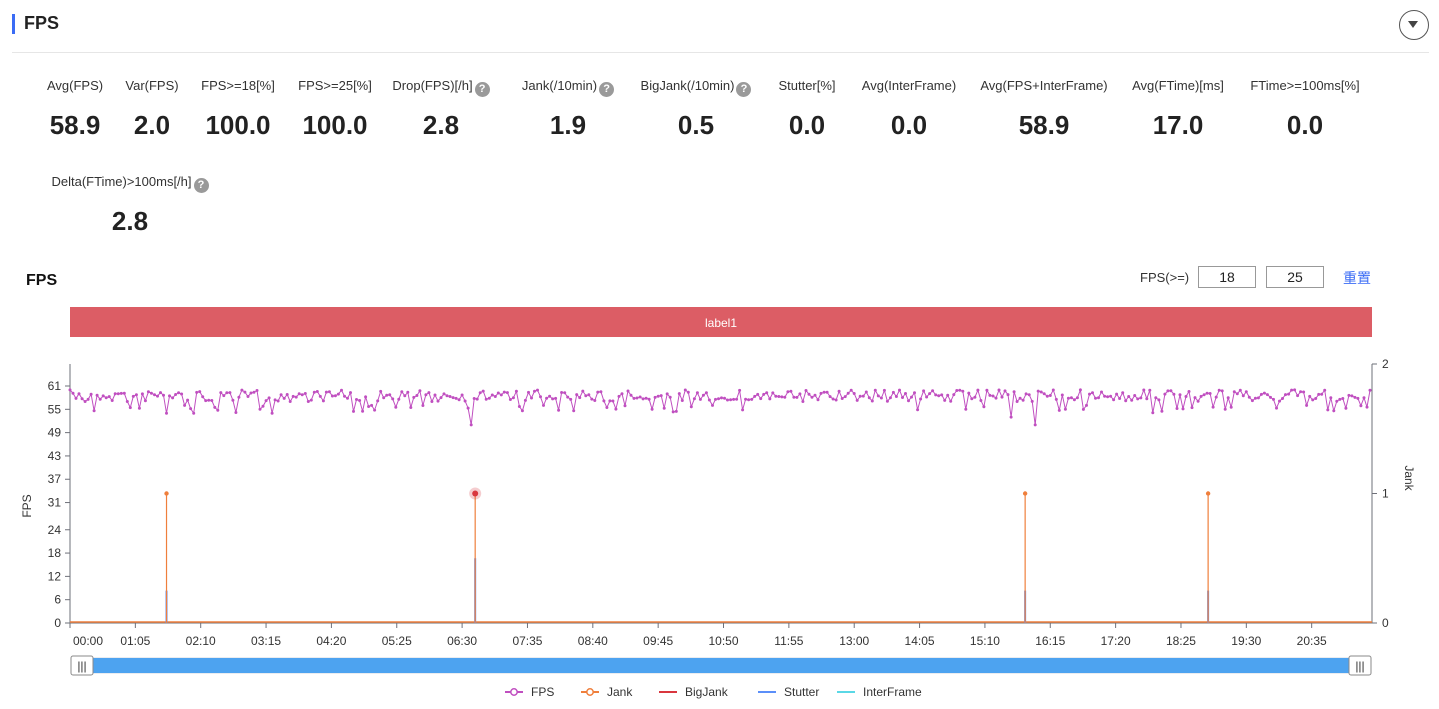 The image size is (1439, 709). What do you see at coordinates (1178, 108) in the screenshot?
I see `metric-avg-ftime: Avg(FTime)[ms] 17.0` at bounding box center [1178, 108].